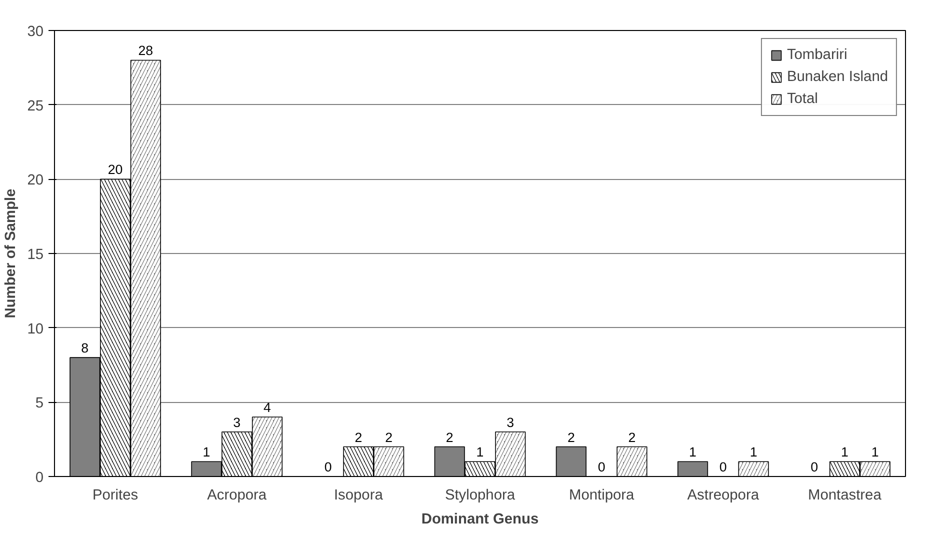 The width and height of the screenshot is (929, 534). I want to click on data-label: 28, so click(146, 50).